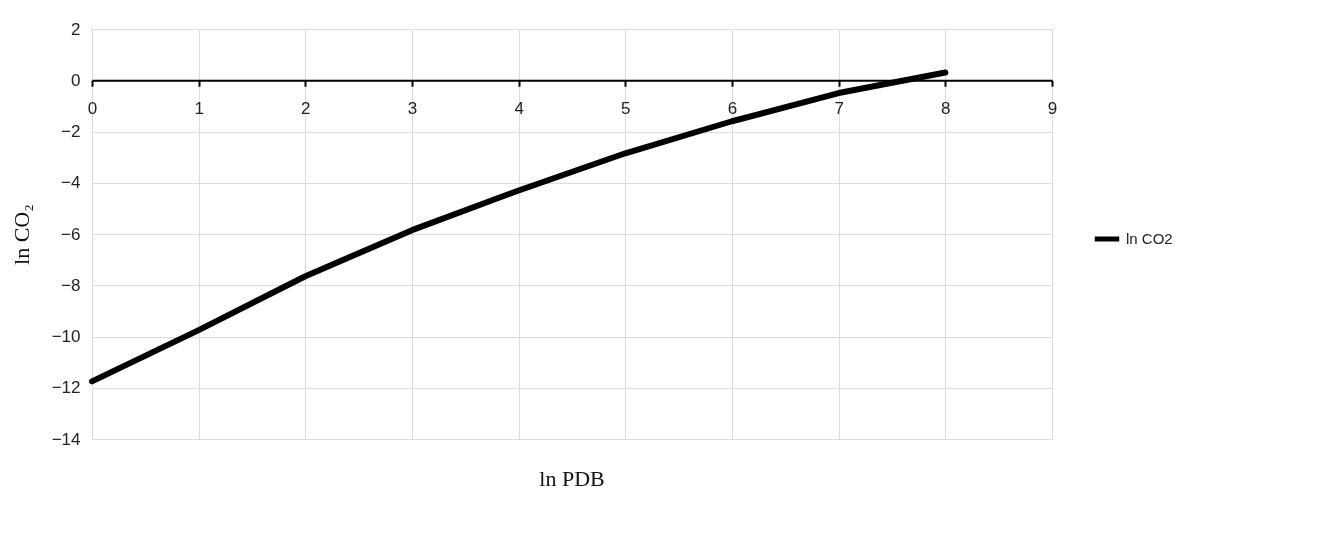 This screenshot has height=547, width=1340. What do you see at coordinates (76, 29) in the screenshot?
I see `y-tick-label: 2` at bounding box center [76, 29].